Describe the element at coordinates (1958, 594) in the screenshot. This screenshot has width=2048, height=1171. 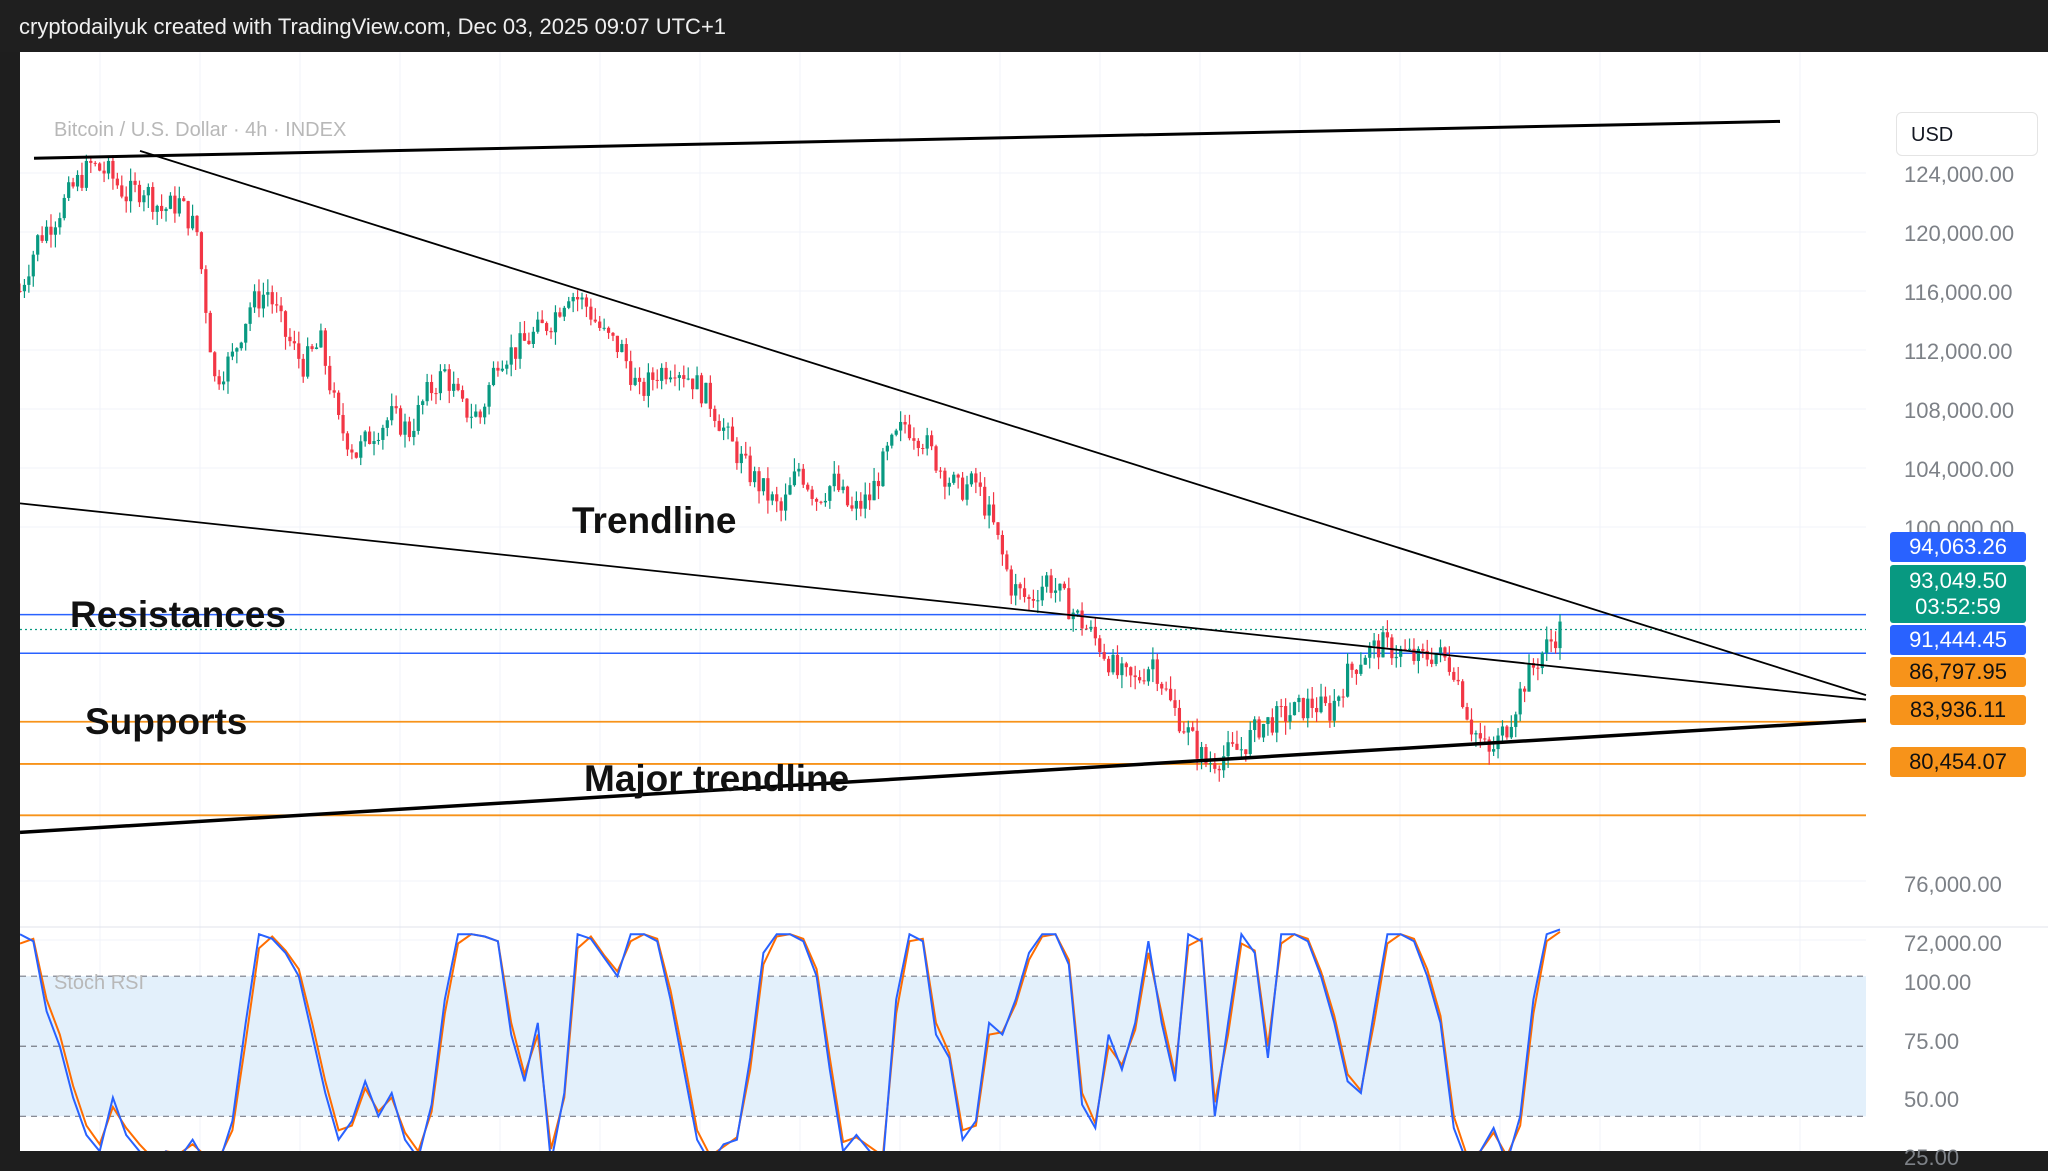
I see `current-price-label: 93,049.50 03:52:59` at that location.